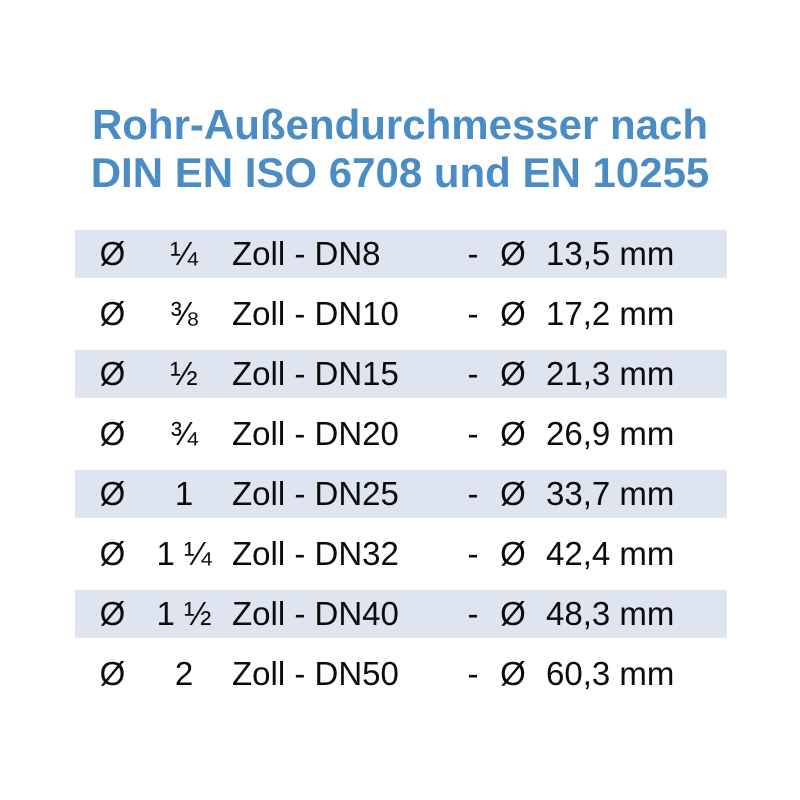  Describe the element at coordinates (184, 673) in the screenshot. I see `inch-size: 2` at that location.